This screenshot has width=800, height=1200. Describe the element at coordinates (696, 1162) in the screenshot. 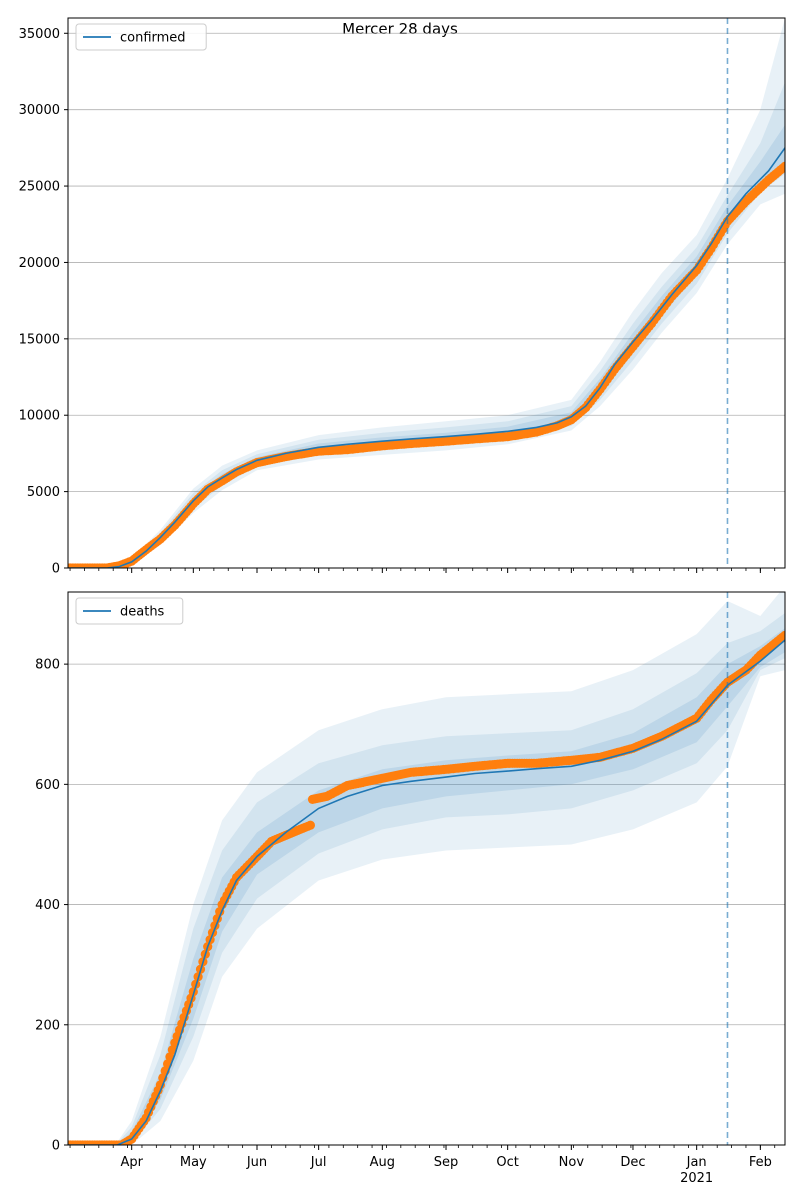

I see `x-tick-label: Jan` at that location.